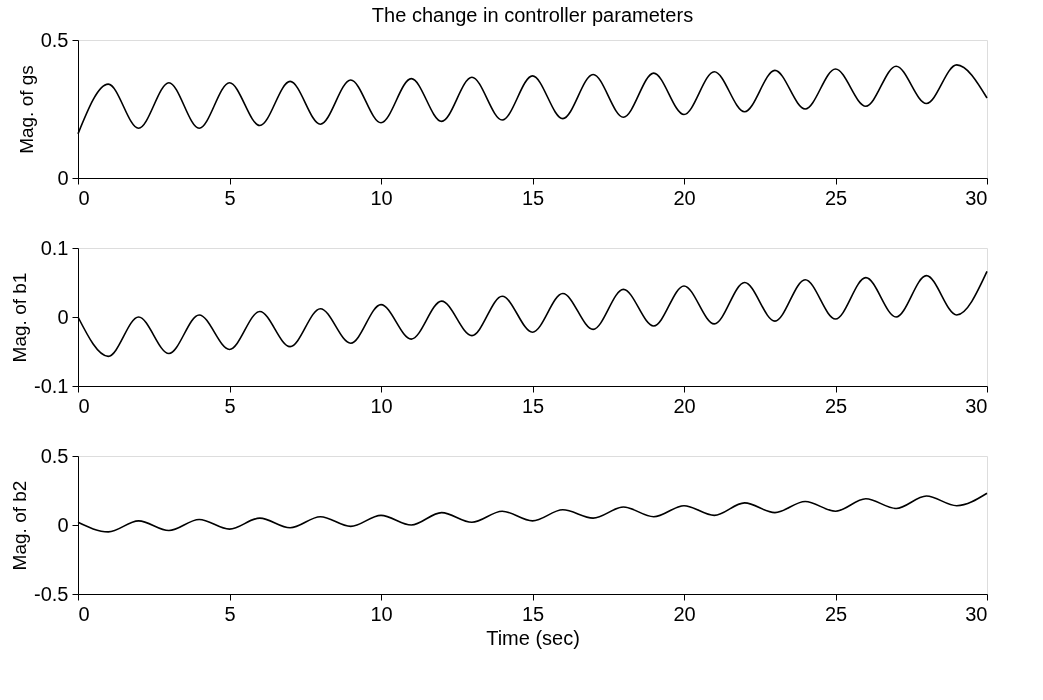 The width and height of the screenshot is (1043, 700). What do you see at coordinates (20, 317) in the screenshot?
I see `y-axis-title: Mag. of b1` at bounding box center [20, 317].